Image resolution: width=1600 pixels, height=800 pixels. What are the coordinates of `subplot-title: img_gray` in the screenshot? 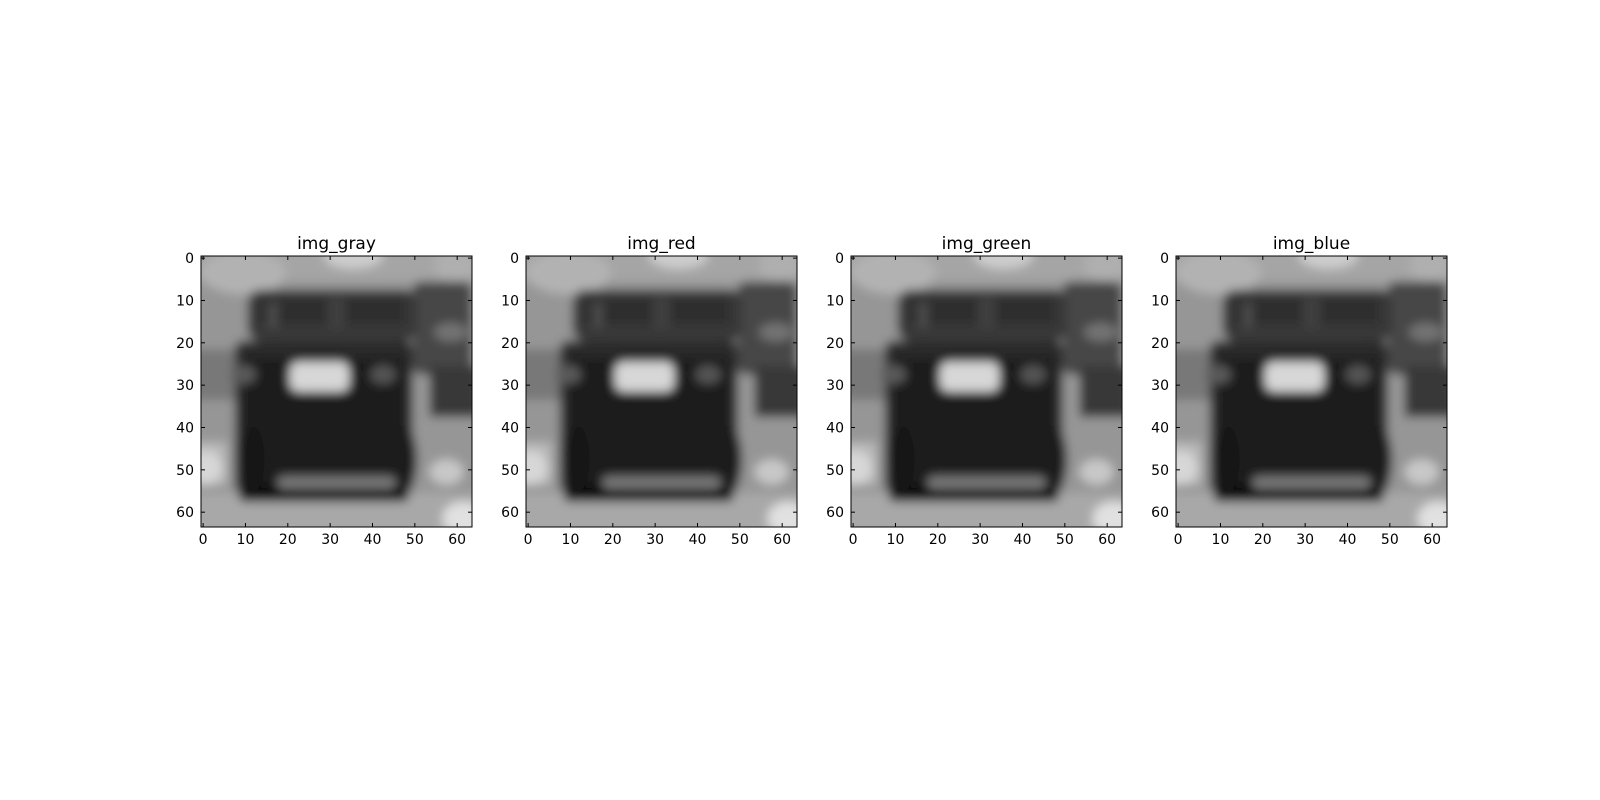 It's located at (336, 244).